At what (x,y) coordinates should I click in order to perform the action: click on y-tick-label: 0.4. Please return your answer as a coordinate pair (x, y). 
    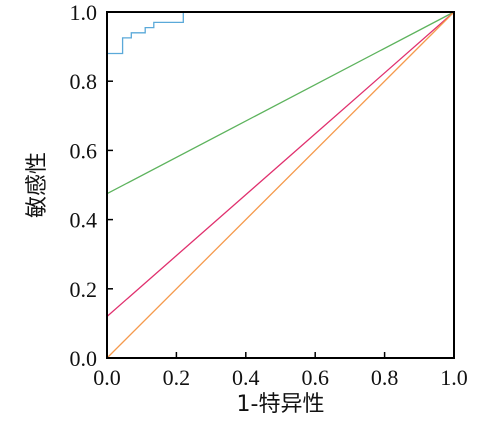
    Looking at the image, I should click on (84, 220).